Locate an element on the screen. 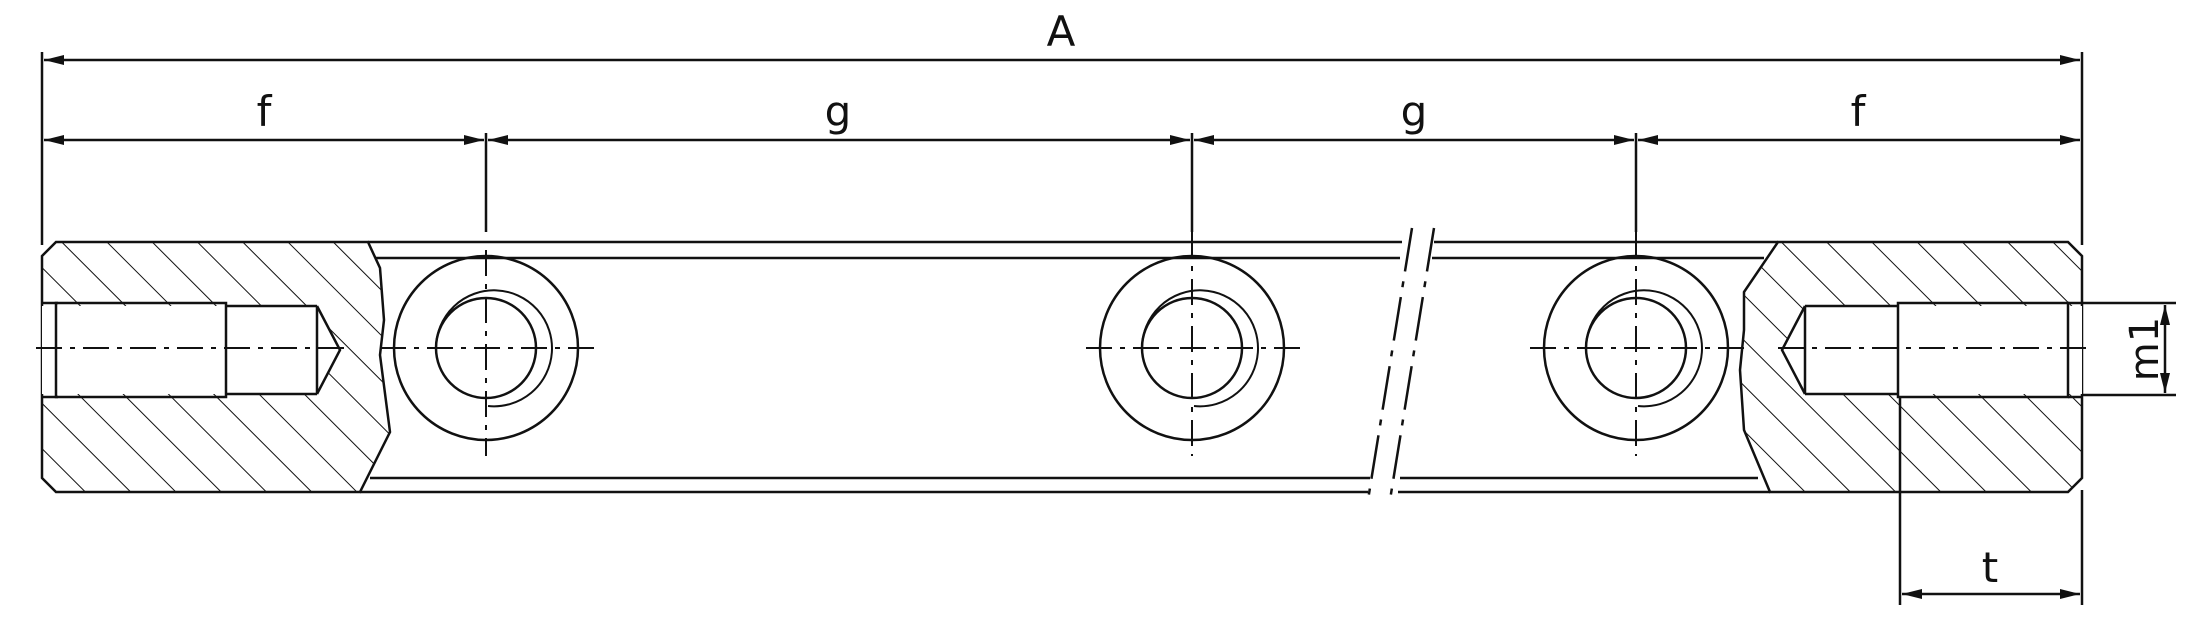 This screenshot has height=621, width=2198. dimension-g-right-label: g is located at coordinates (1414, 111).